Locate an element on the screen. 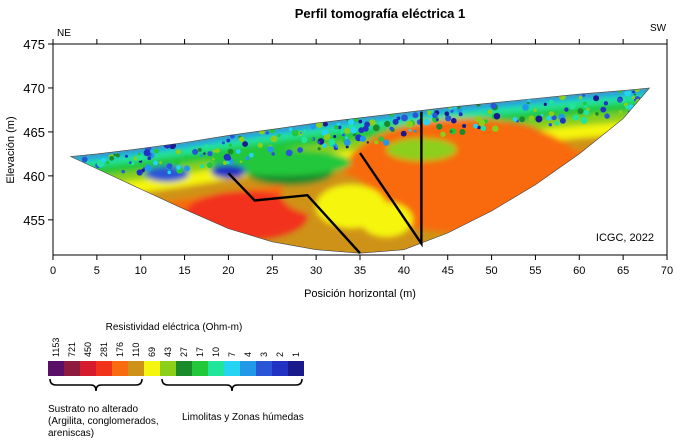 This screenshot has height=440, width=690. y-tick-label: 465 is located at coordinates (34, 132).